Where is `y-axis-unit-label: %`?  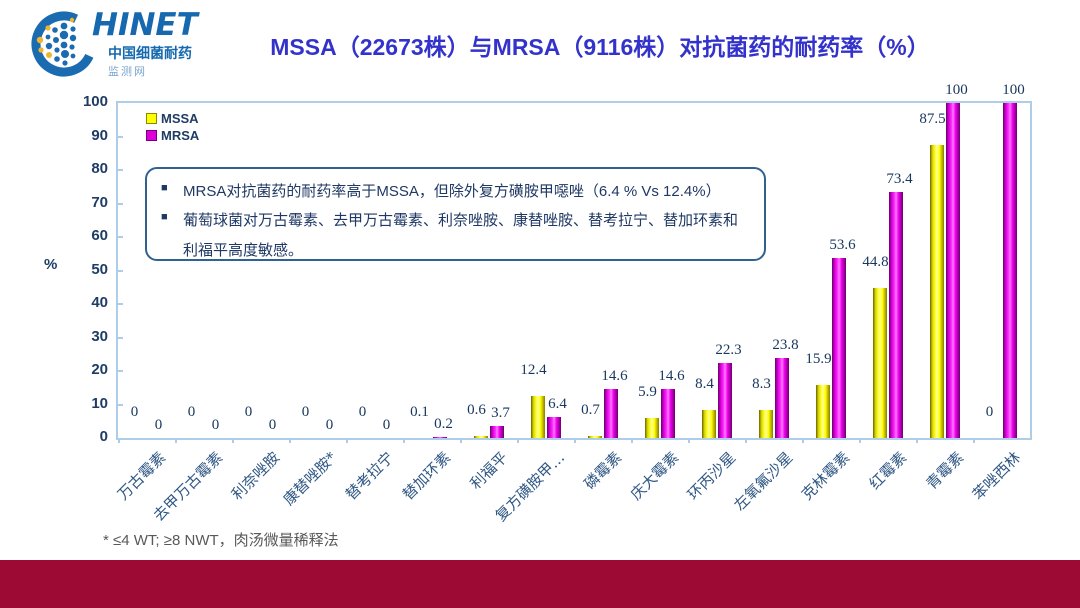
y-axis-unit-label: % is located at coordinates (51, 264).